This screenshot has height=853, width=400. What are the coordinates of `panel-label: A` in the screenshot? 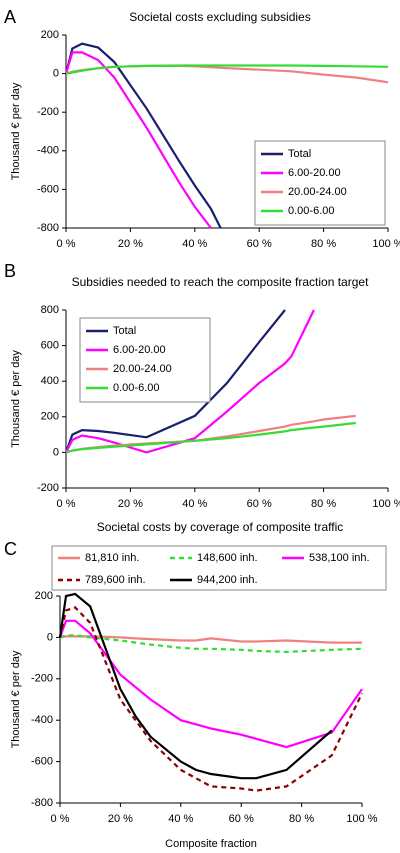 It's located at (10, 17).